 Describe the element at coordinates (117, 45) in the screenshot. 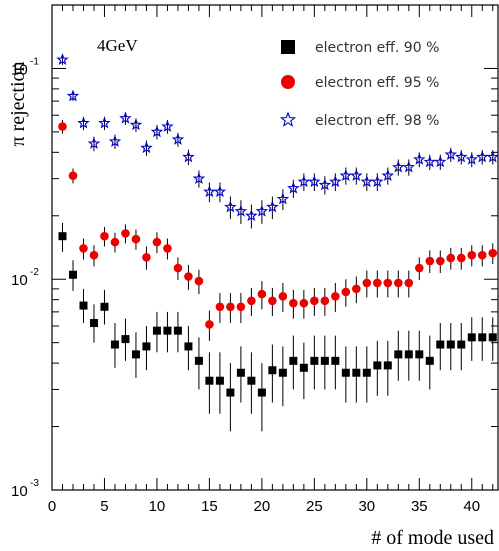

I see `annotation-energy: 4GeV` at that location.